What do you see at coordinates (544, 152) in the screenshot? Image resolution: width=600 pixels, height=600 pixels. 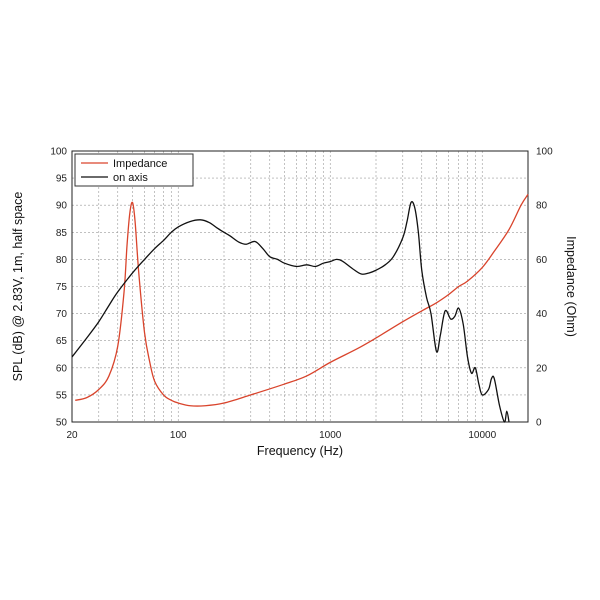 I see `y-right-tick-label: 100` at bounding box center [544, 152].